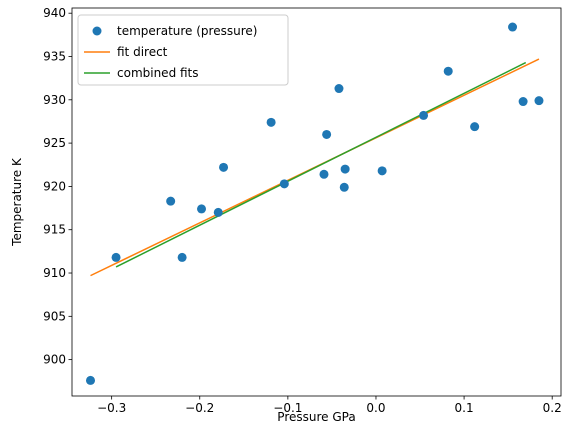 The image size is (573, 435). What do you see at coordinates (54, 57) in the screenshot?
I see `y-tick-label: 935` at bounding box center [54, 57].